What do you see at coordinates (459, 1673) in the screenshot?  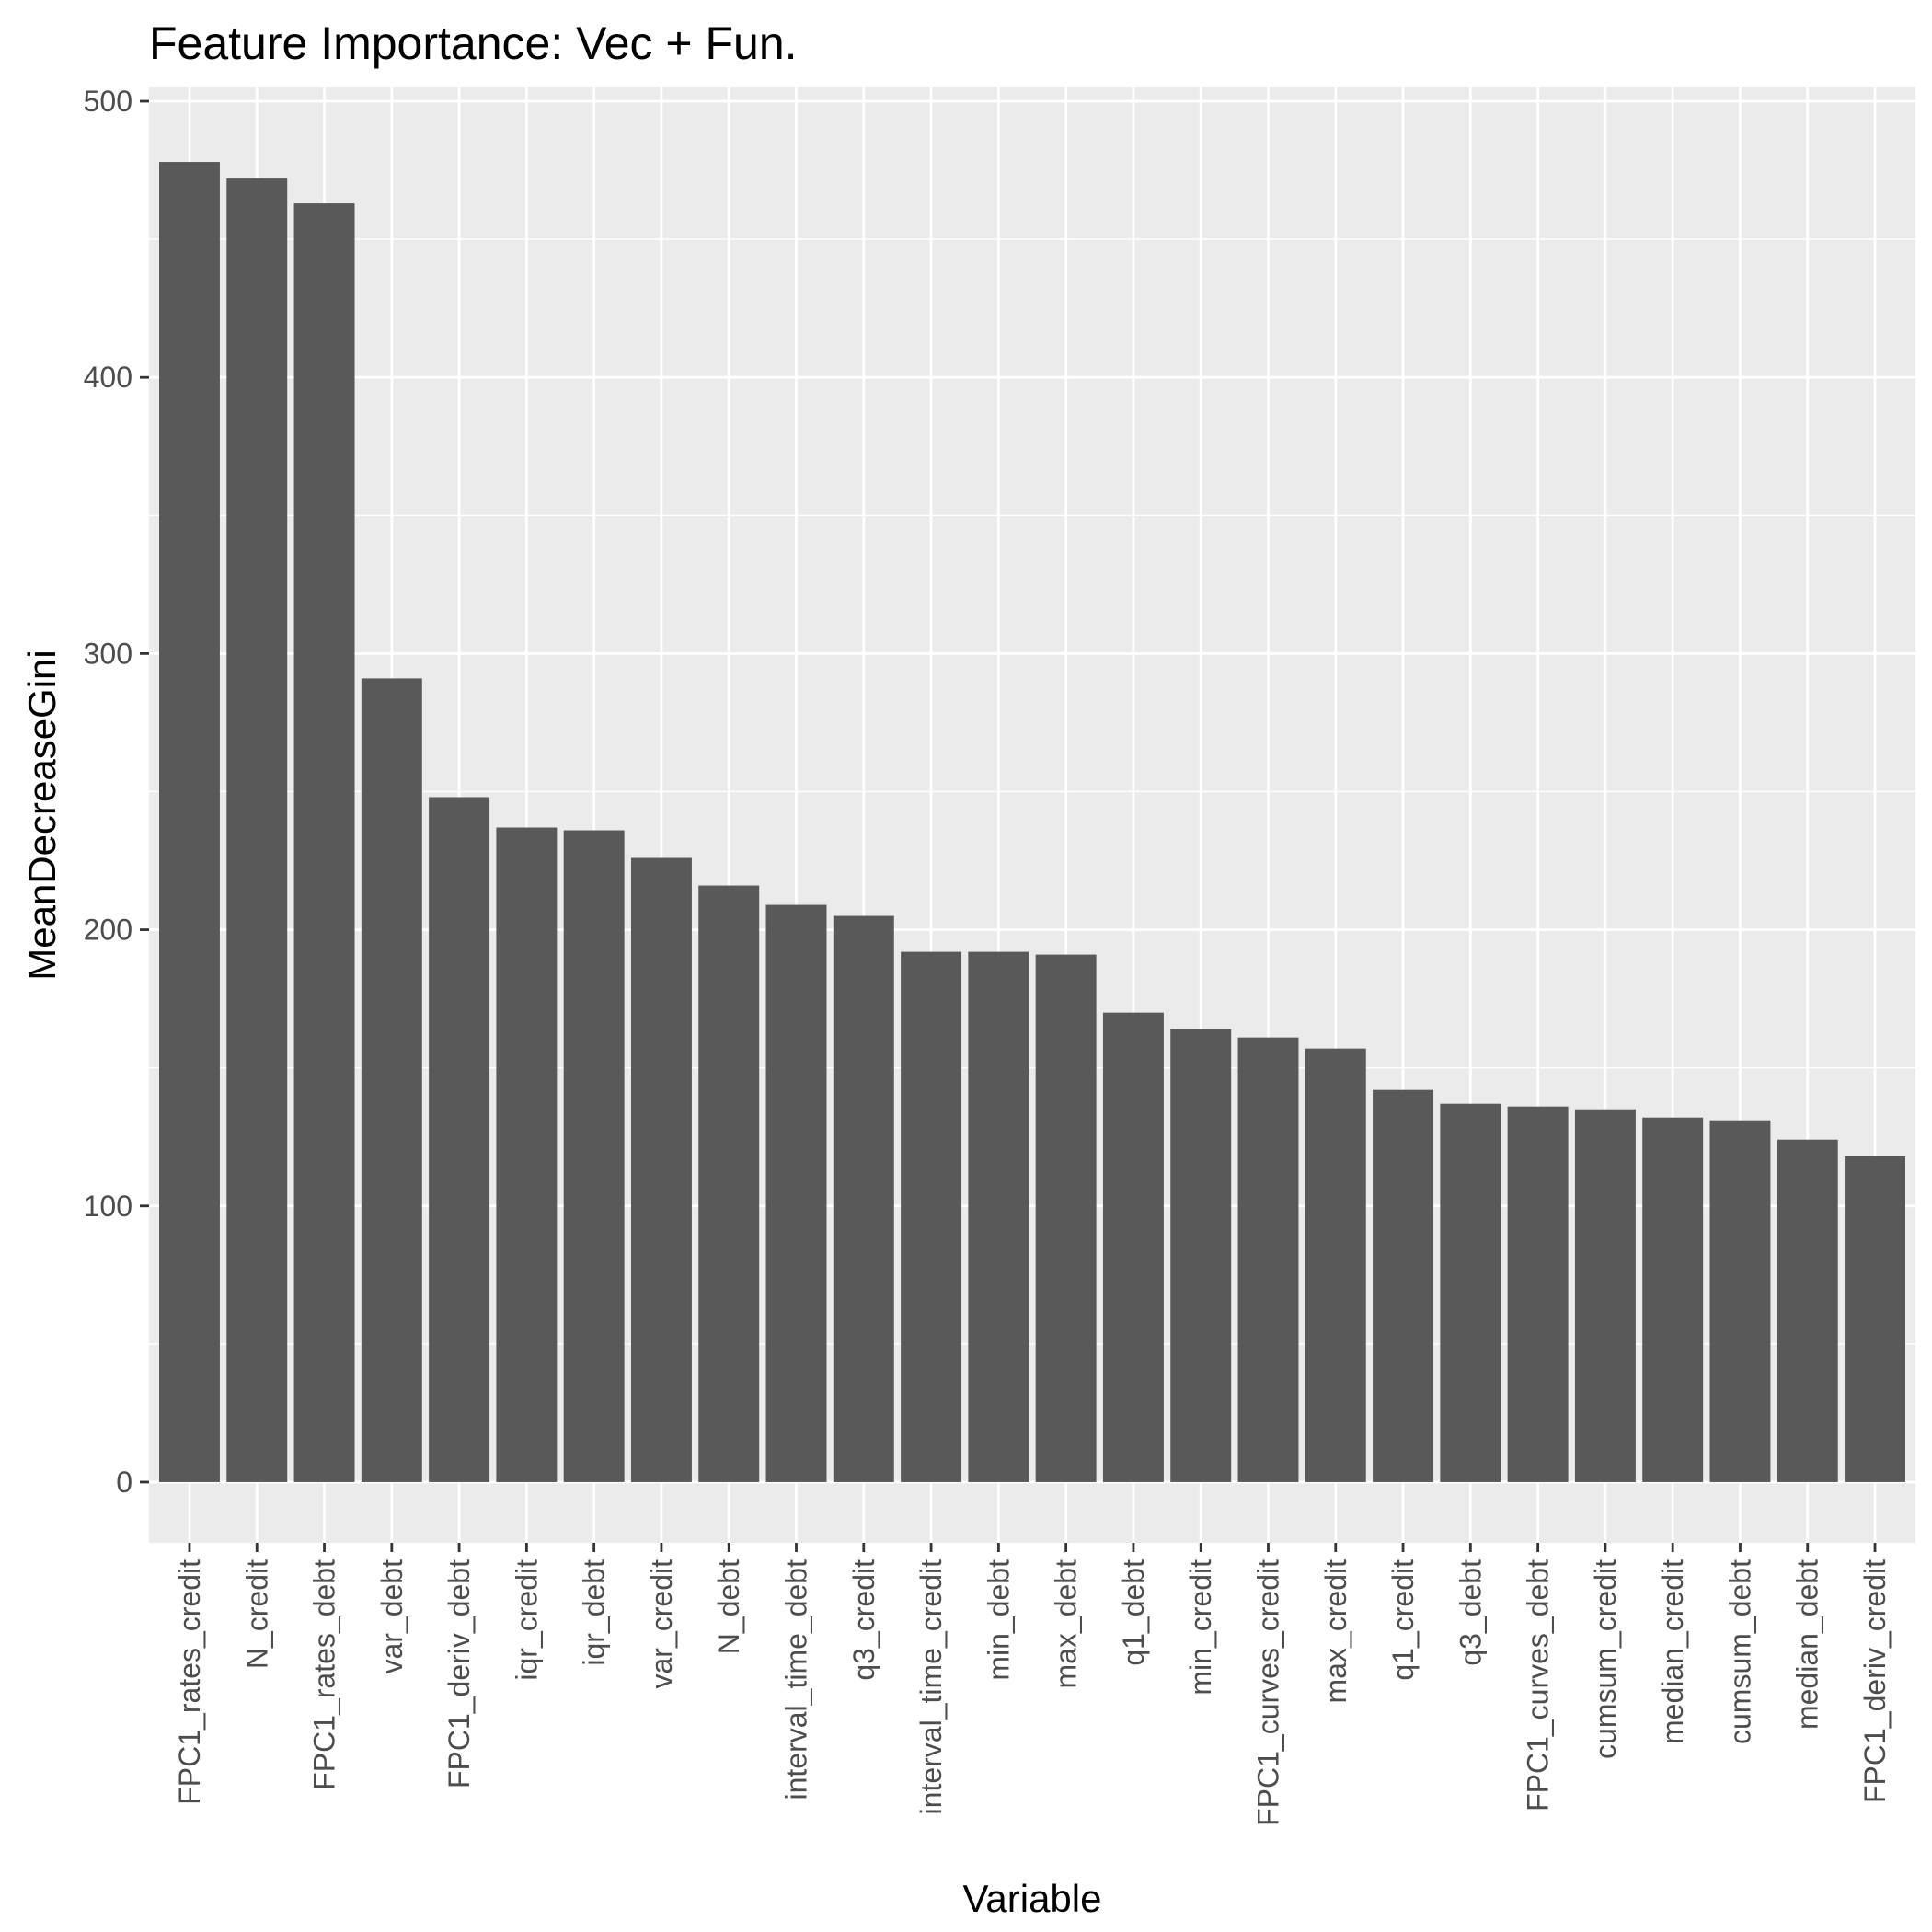 I see `x-tick-label: FPC1_deriv_debt` at bounding box center [459, 1673].